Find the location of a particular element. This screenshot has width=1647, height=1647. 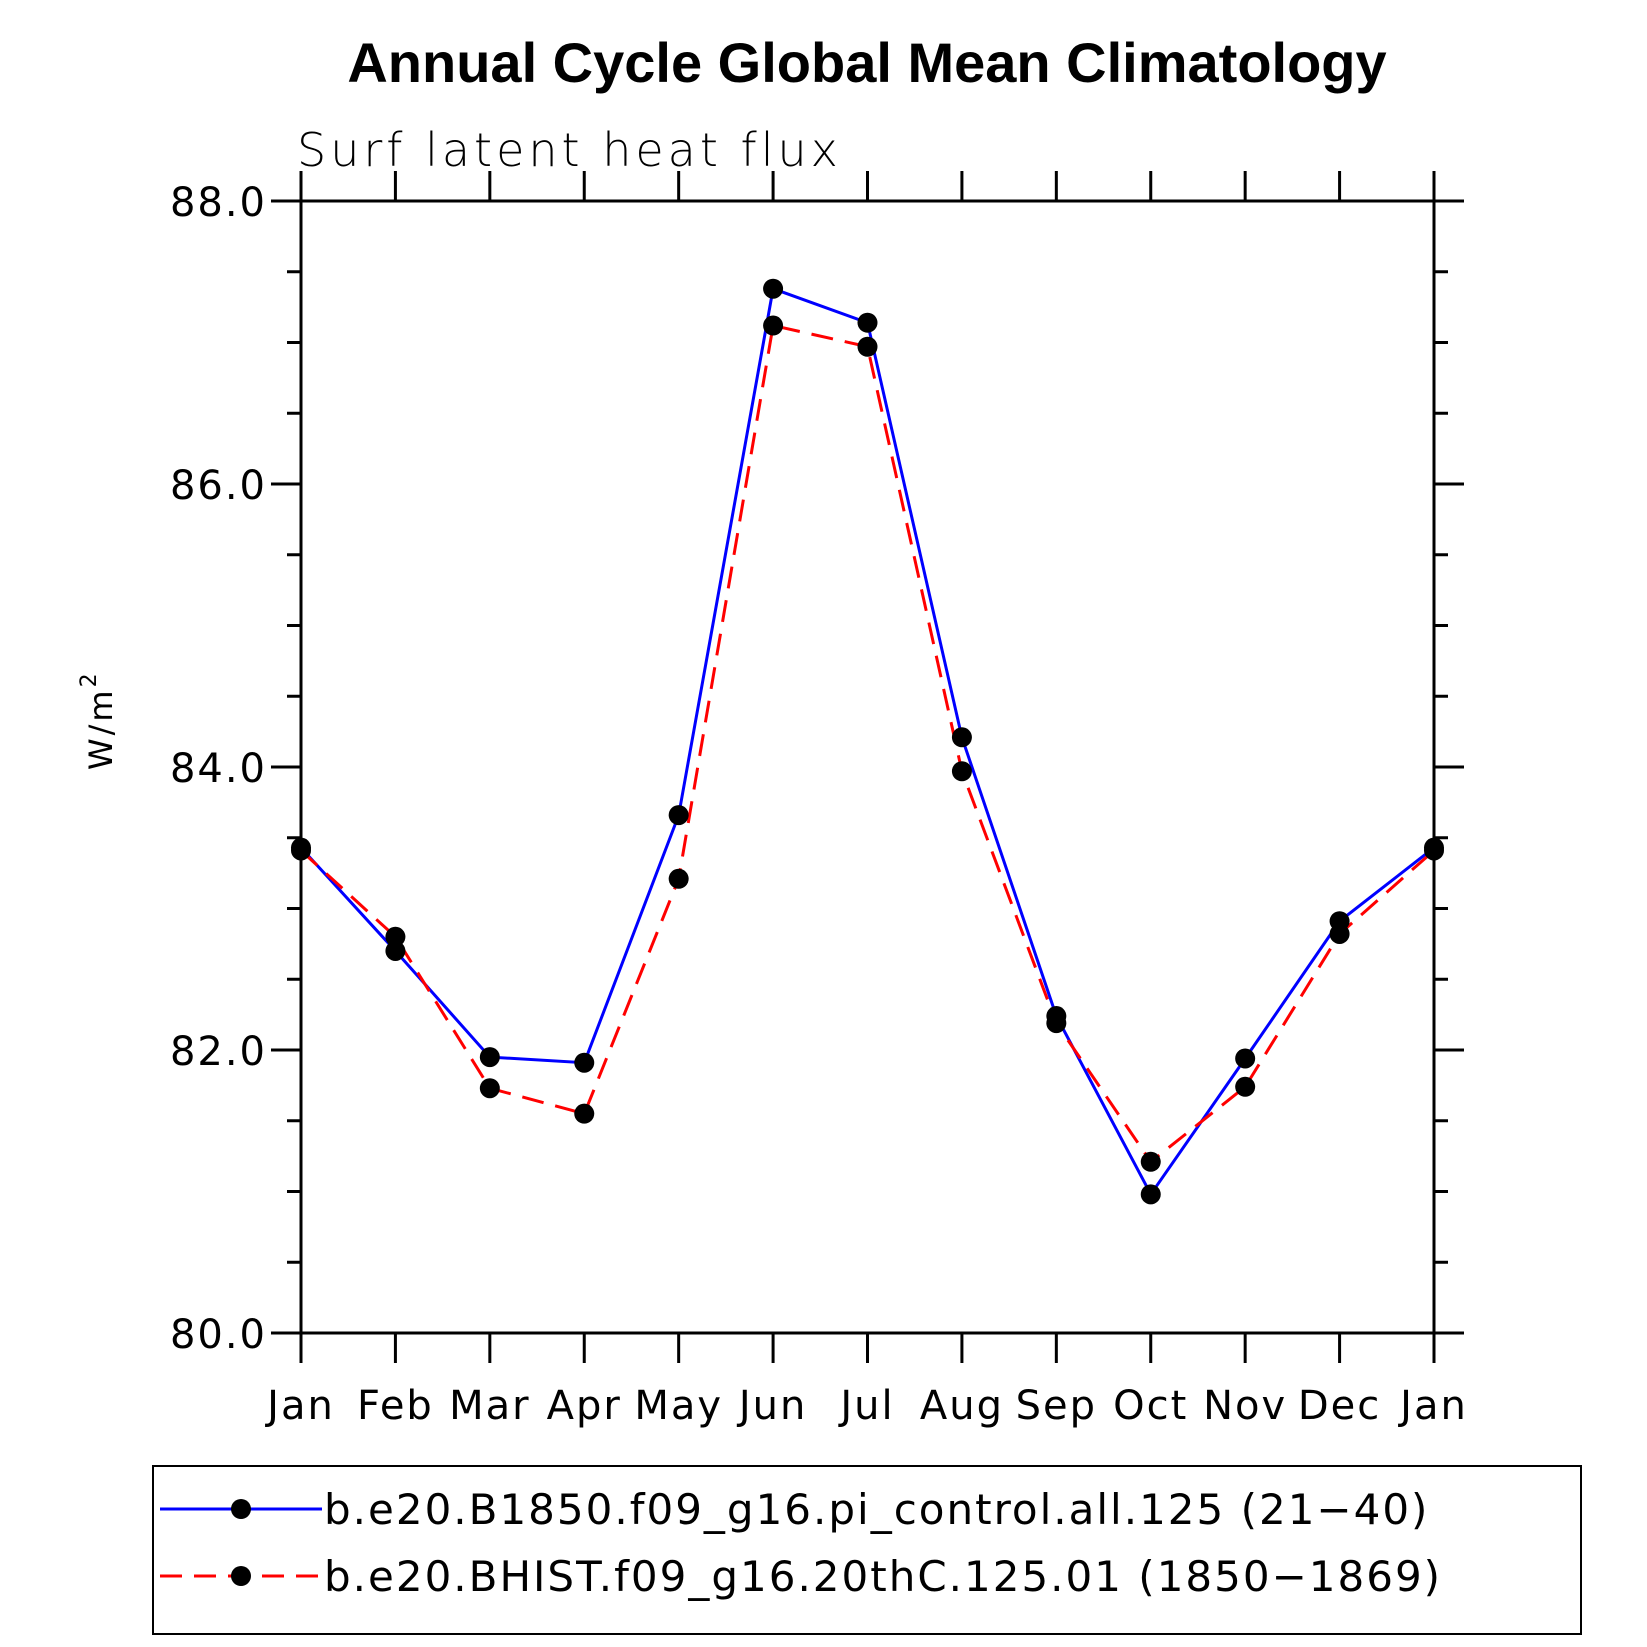

y-tick-label: 86.0 is located at coordinates (218, 486).